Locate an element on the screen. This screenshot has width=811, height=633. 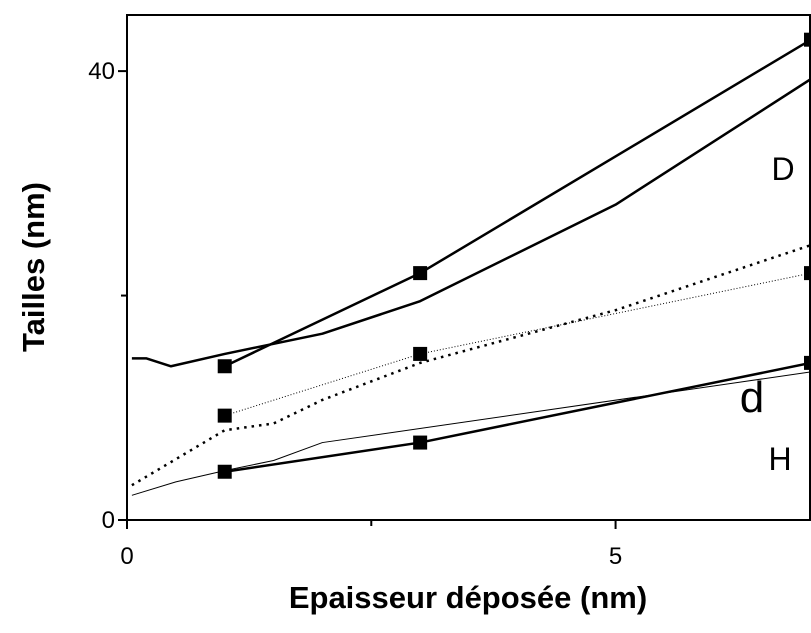
annotation: D is located at coordinates (782, 169).